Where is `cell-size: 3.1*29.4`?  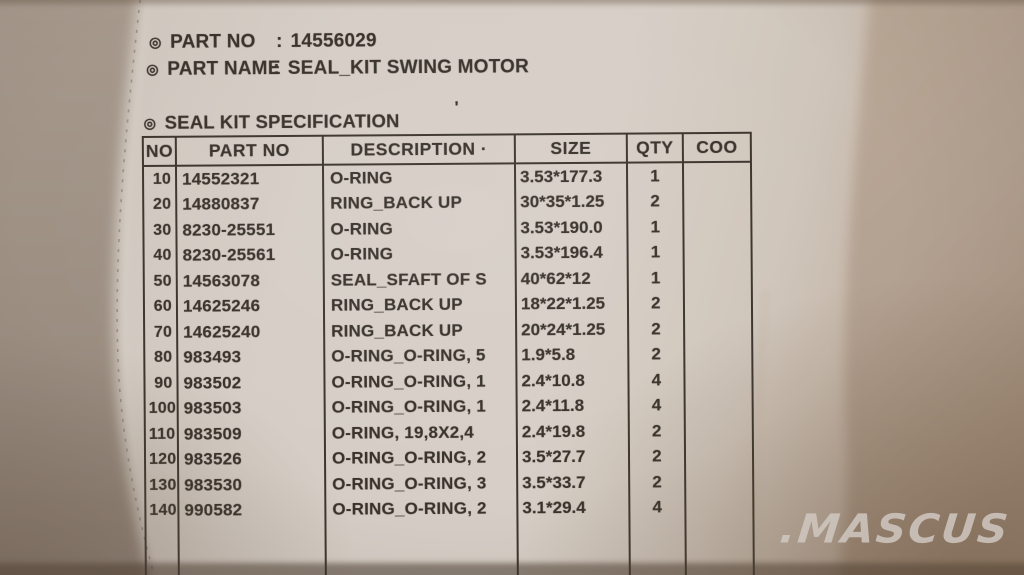 cell-size: 3.1*29.4 is located at coordinates (573, 508).